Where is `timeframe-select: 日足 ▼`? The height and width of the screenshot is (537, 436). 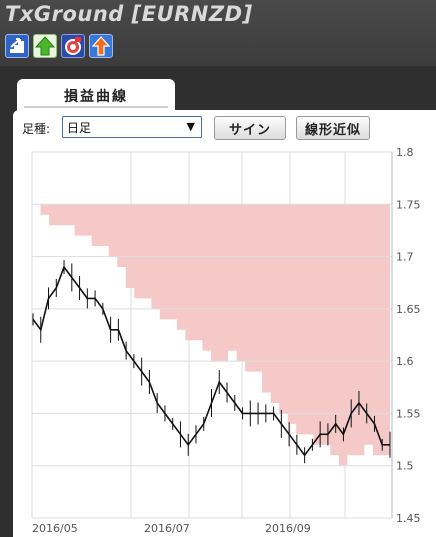 timeframe-select: 日足 ▼ is located at coordinates (132, 127).